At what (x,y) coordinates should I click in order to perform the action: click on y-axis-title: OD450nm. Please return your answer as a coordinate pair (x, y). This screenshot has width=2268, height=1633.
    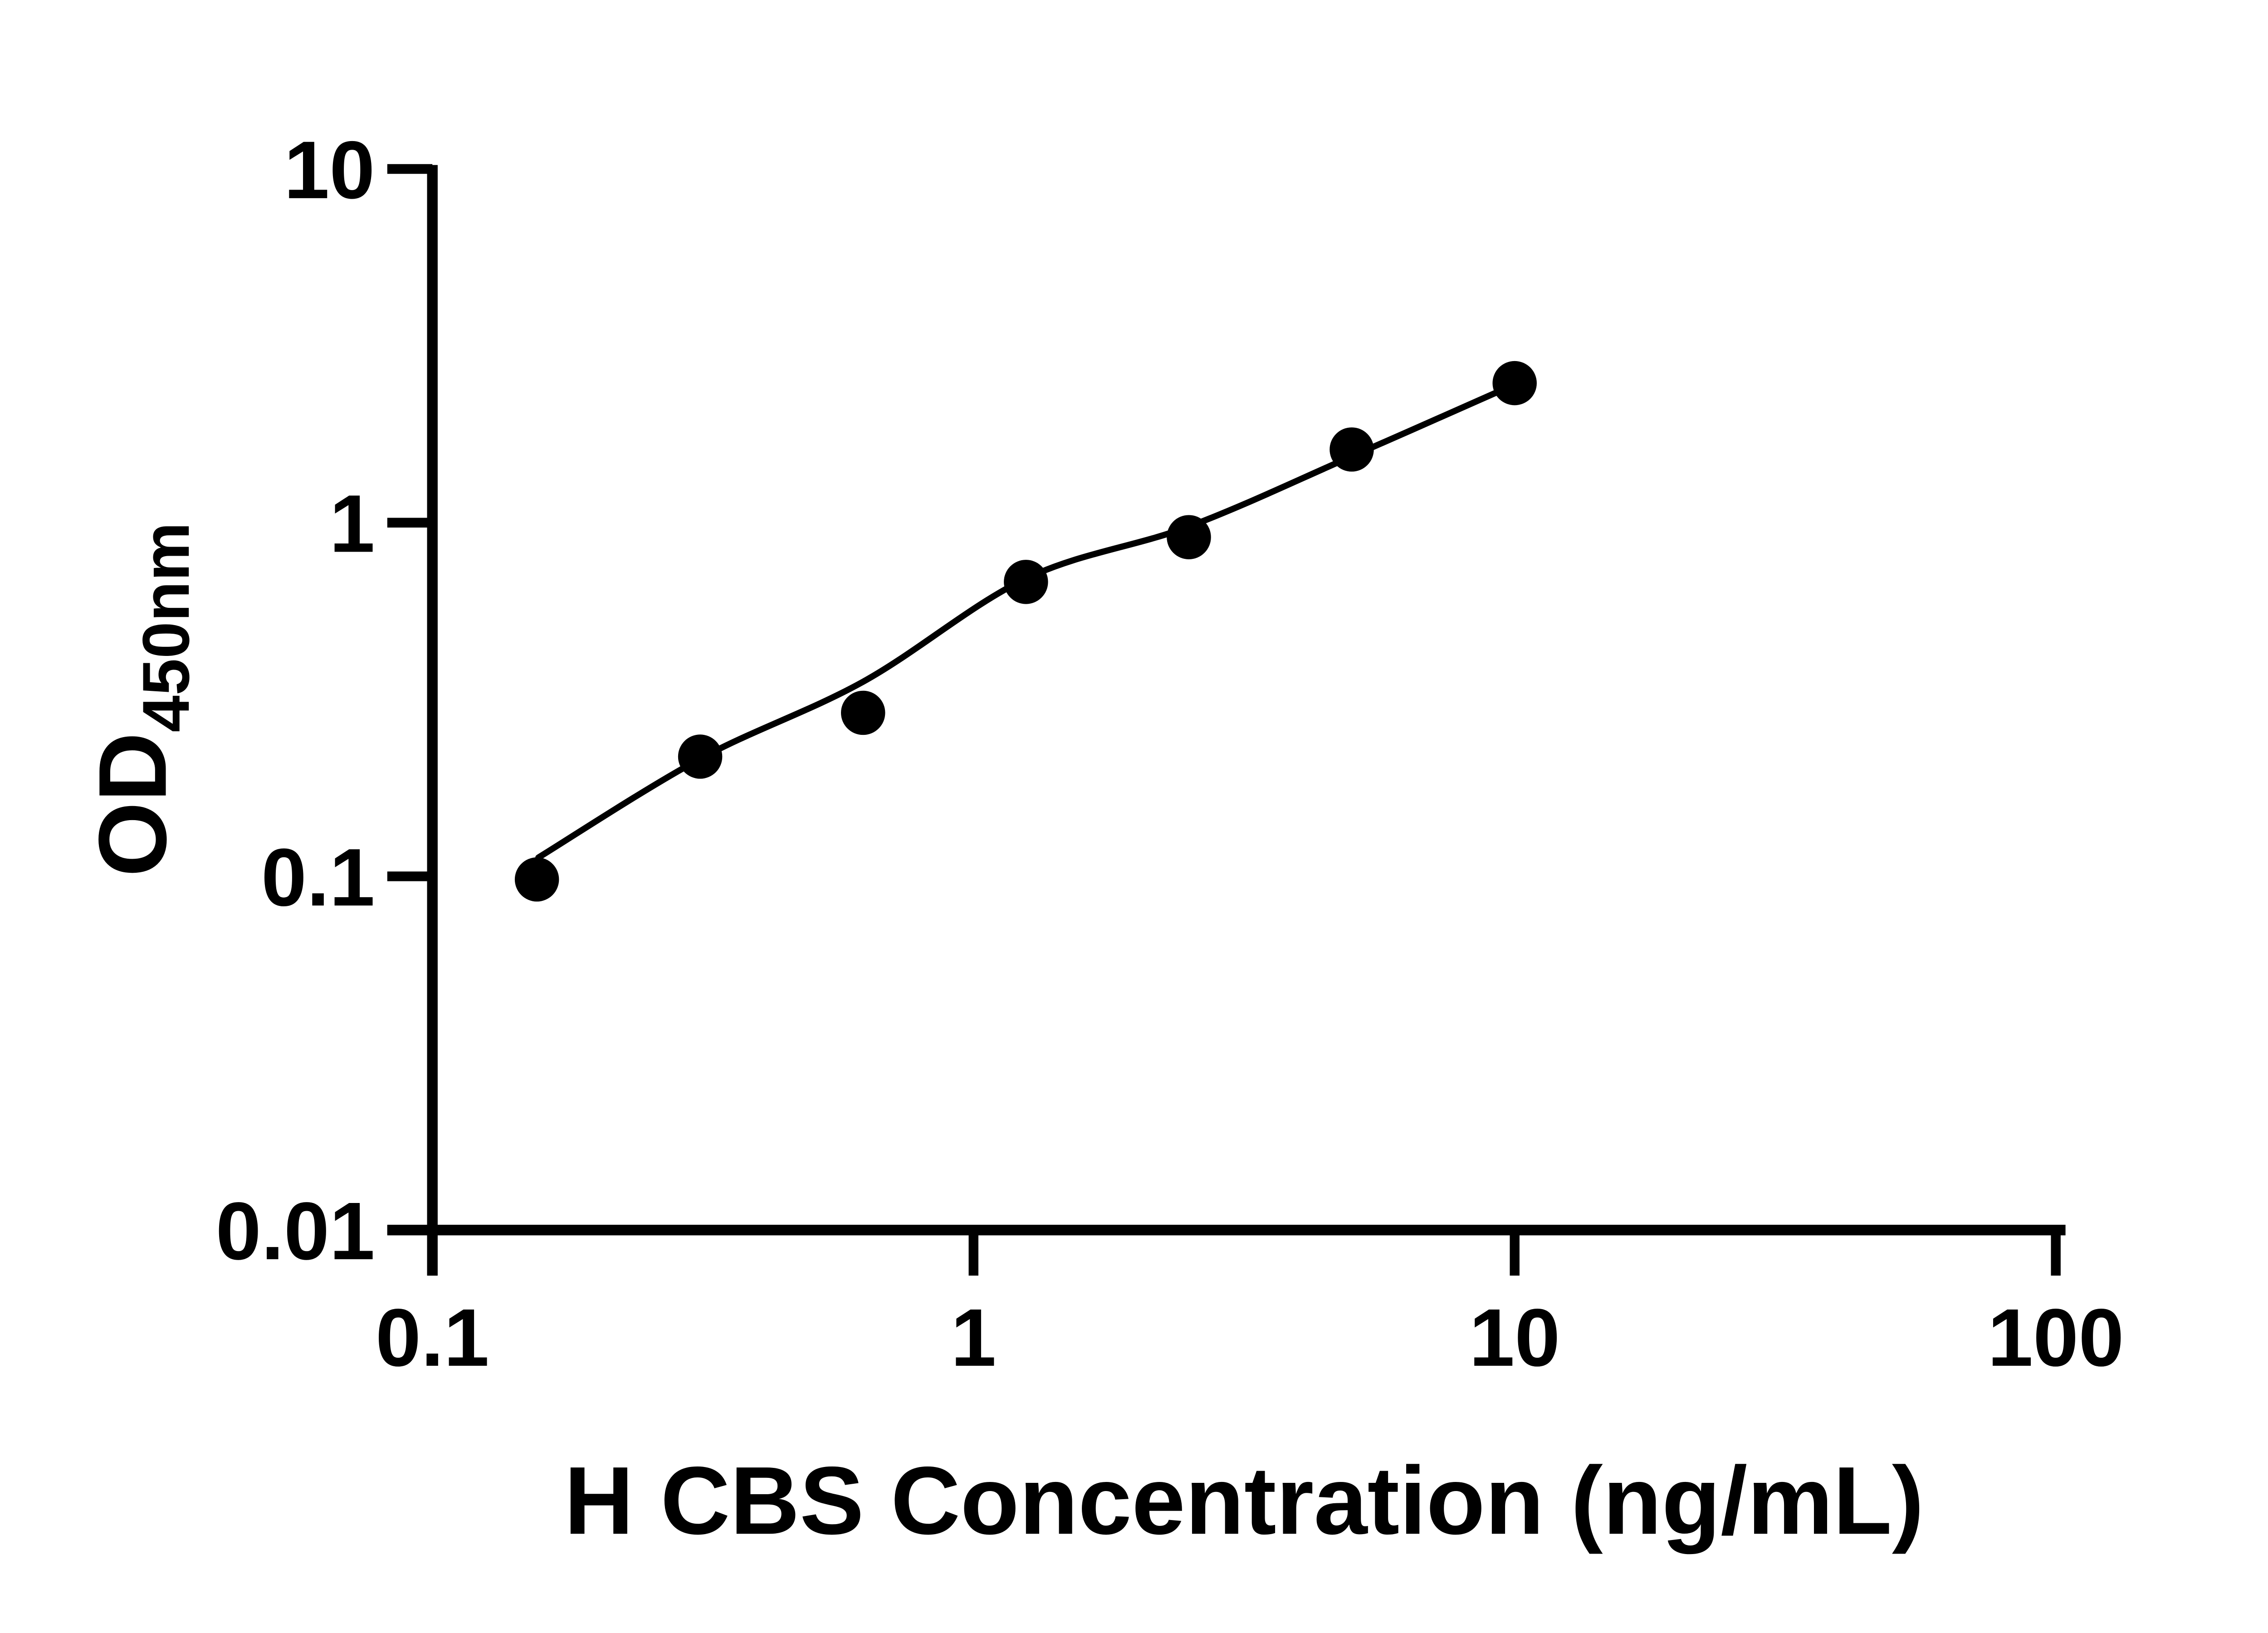
    Looking at the image, I should click on (141, 699).